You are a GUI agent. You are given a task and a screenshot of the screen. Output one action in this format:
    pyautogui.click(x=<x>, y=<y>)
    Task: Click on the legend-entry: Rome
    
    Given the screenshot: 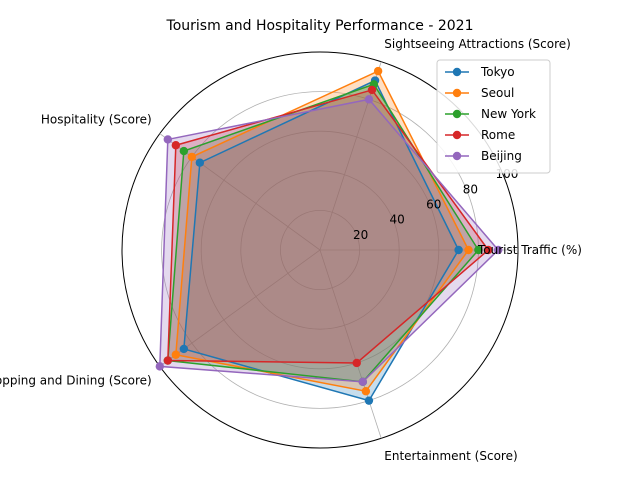 What is the action you would take?
    pyautogui.click(x=480, y=135)
    